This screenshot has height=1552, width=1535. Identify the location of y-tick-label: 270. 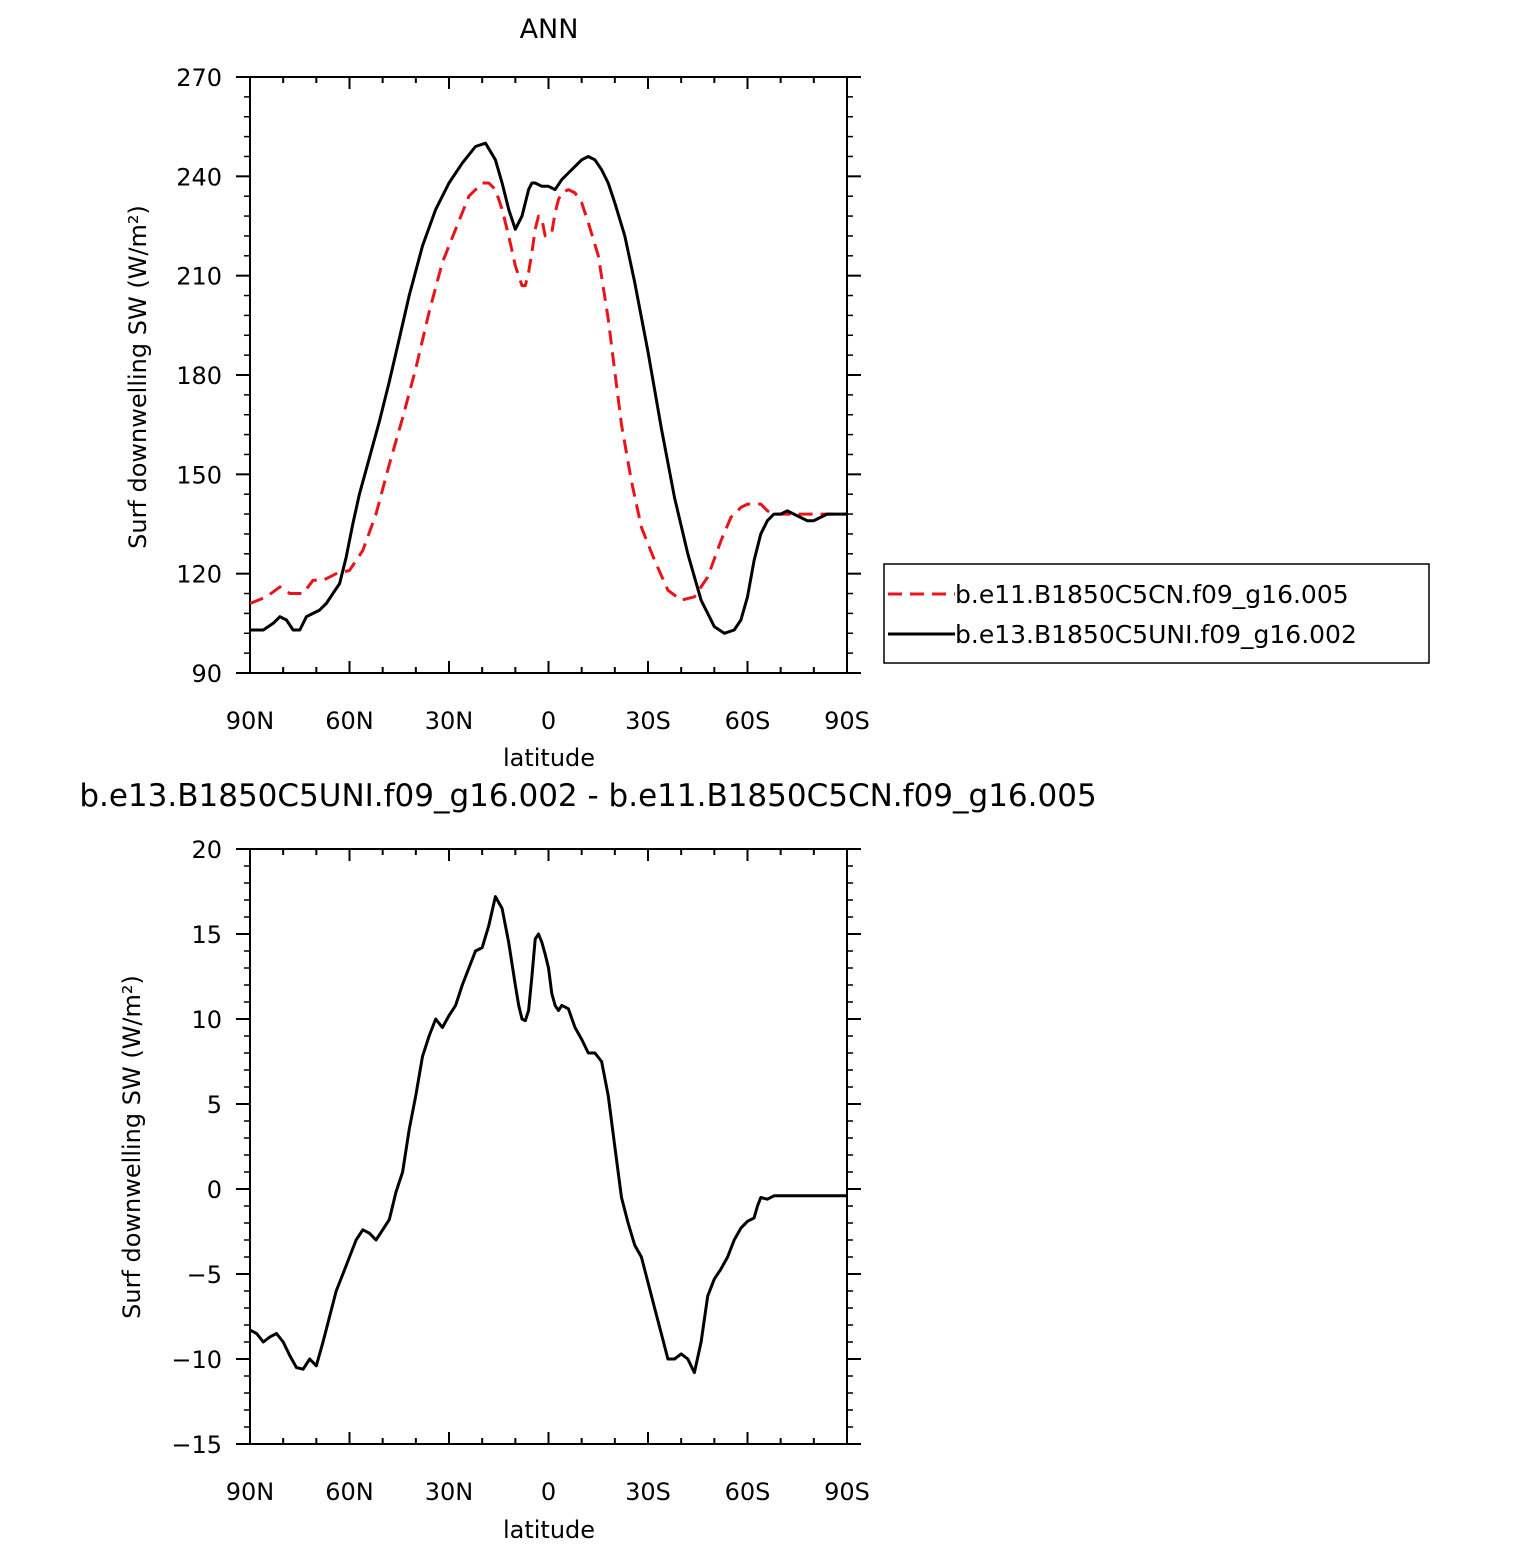
(199, 78).